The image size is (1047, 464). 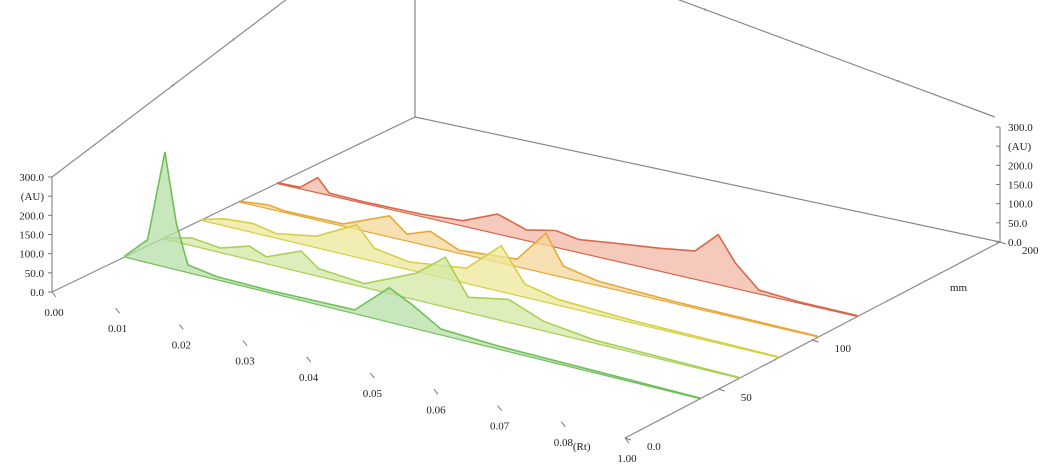 What do you see at coordinates (627, 458) in the screenshot?
I see `x-tick-label: 1.00` at bounding box center [627, 458].